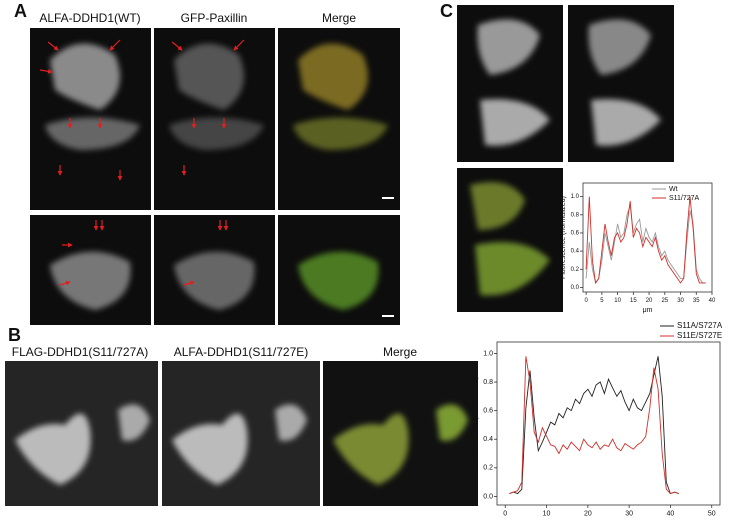 This screenshot has width=738, height=520. I want to click on x-tick-label: 15, so click(633, 301).